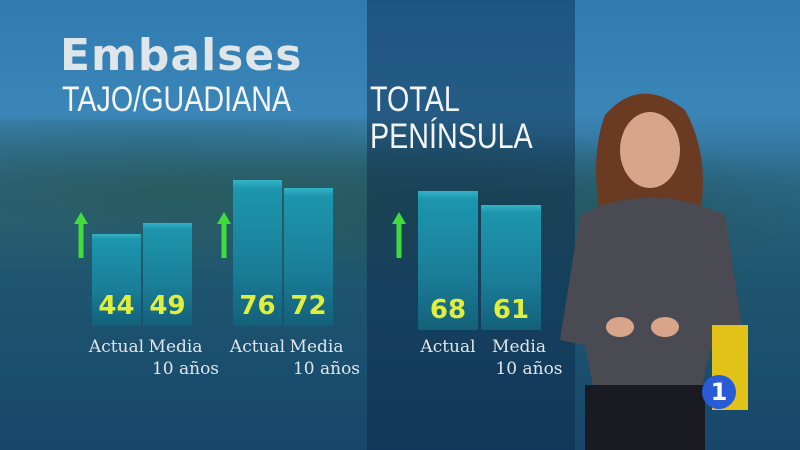 The image size is (800, 450). What do you see at coordinates (415, 99) in the screenshot?
I see `subtitle-total: TOTAL` at bounding box center [415, 99].